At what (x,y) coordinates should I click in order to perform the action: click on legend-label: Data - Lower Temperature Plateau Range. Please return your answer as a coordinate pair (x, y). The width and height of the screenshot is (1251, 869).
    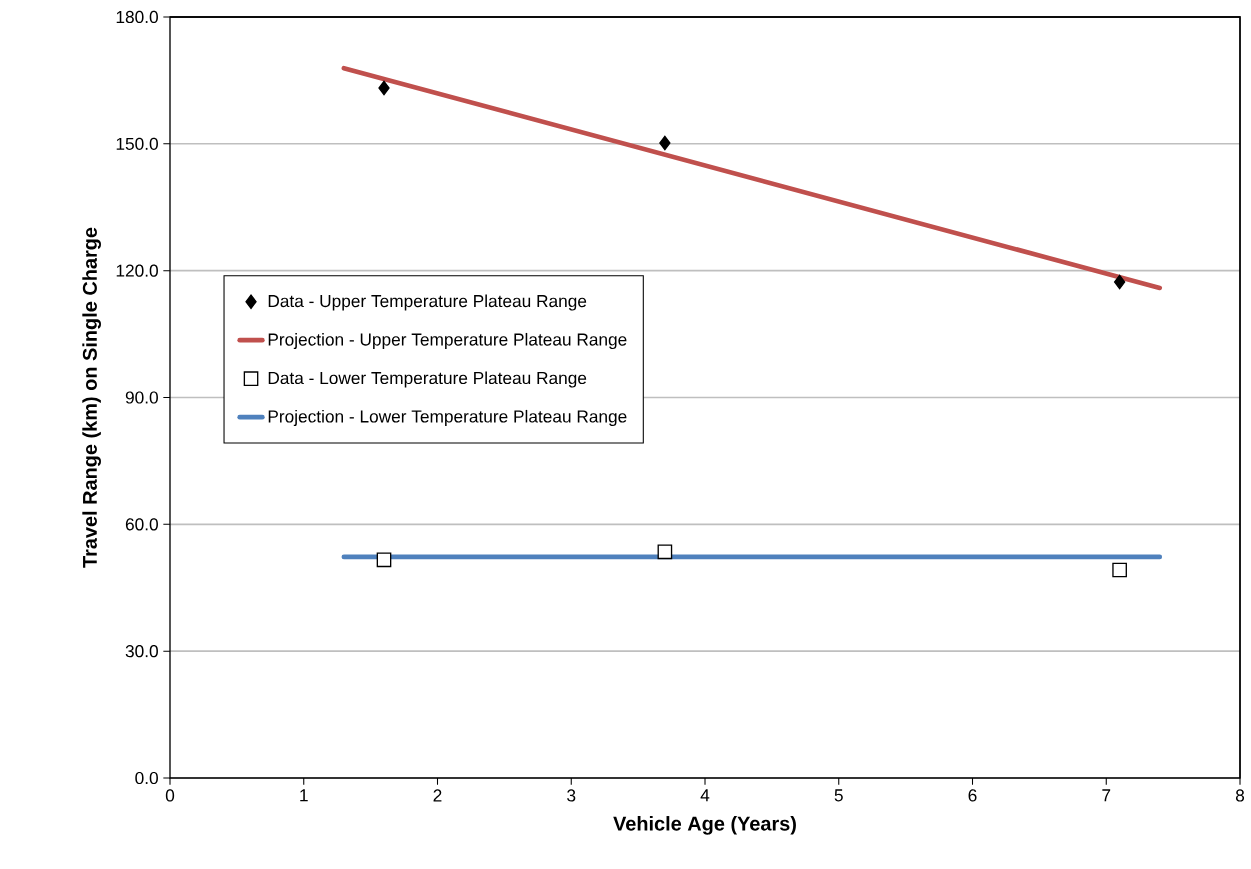
    Looking at the image, I should click on (427, 379).